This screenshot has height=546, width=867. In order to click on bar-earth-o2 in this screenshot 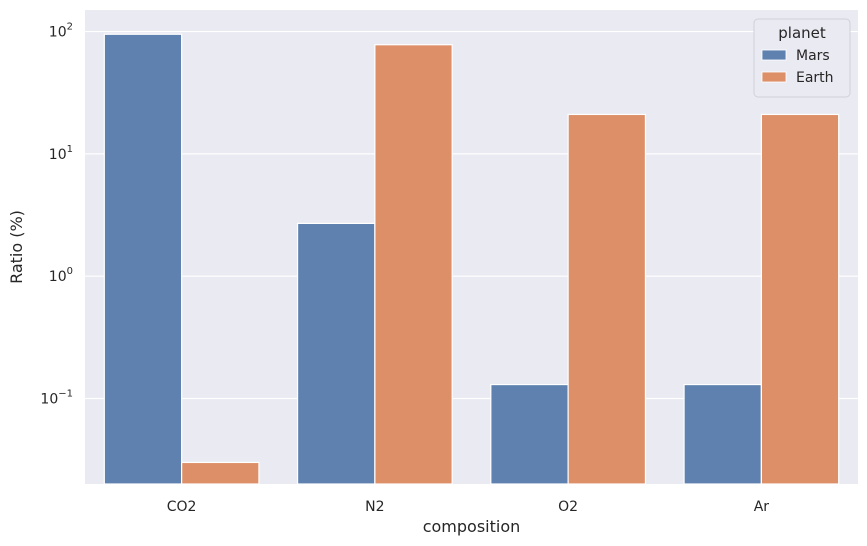, I will do `click(607, 299)`.